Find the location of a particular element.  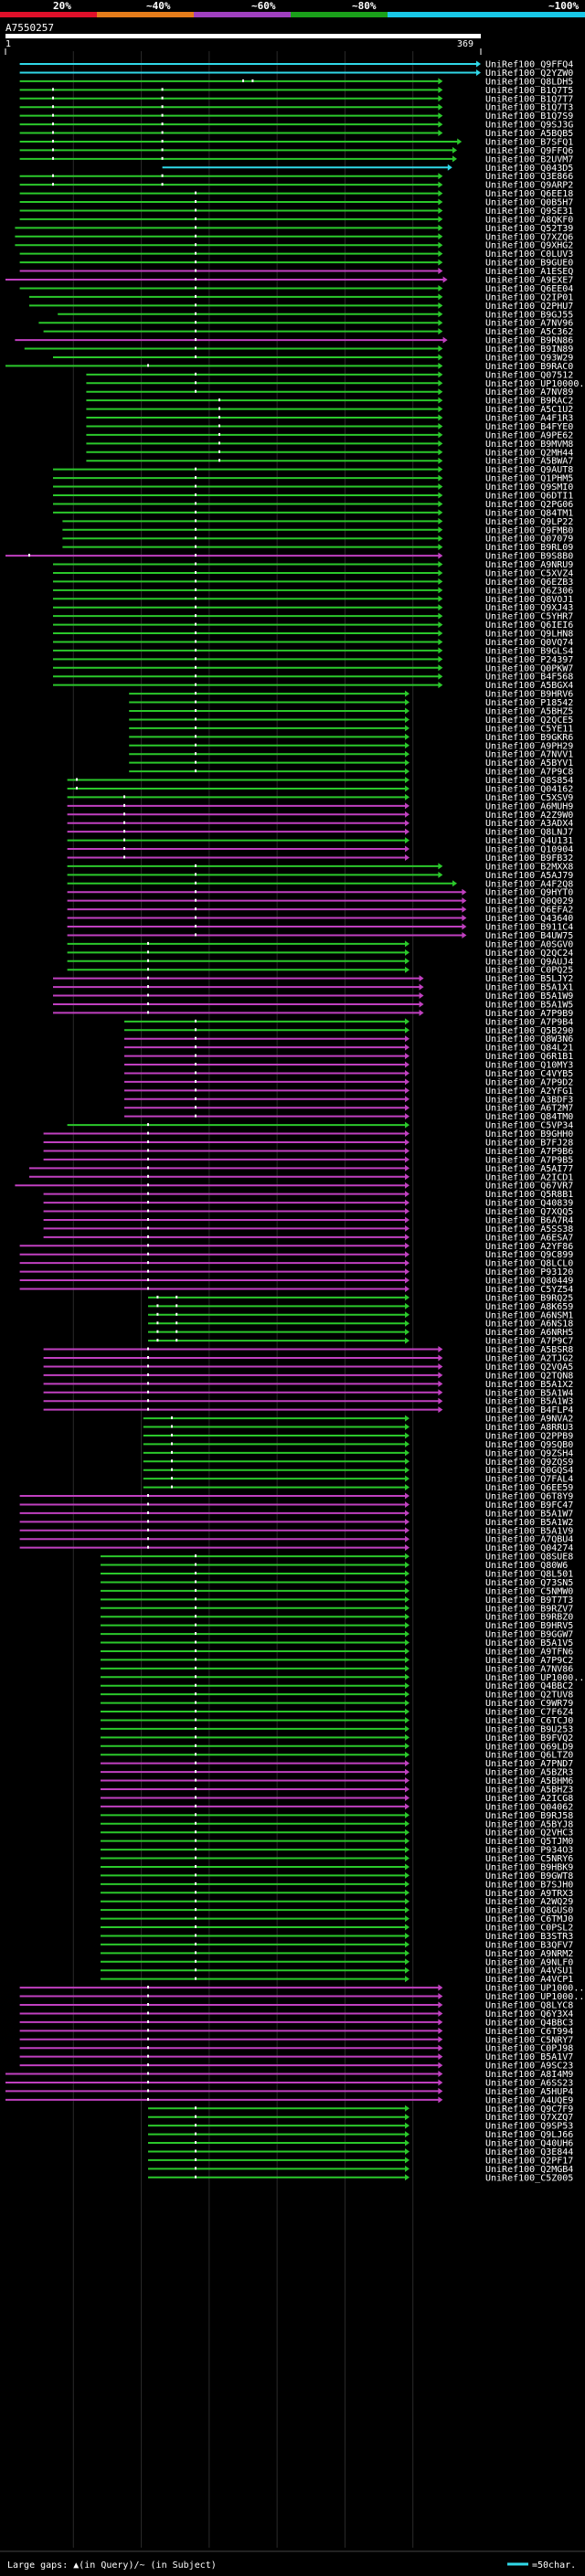

hit-label: UniRef100_A7P9B5 is located at coordinates (529, 1160).